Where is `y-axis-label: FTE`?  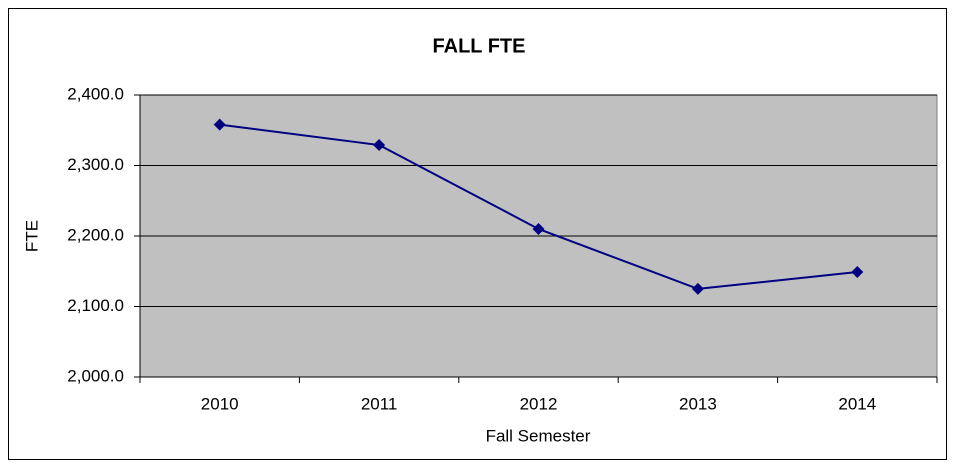
y-axis-label: FTE is located at coordinates (31, 236).